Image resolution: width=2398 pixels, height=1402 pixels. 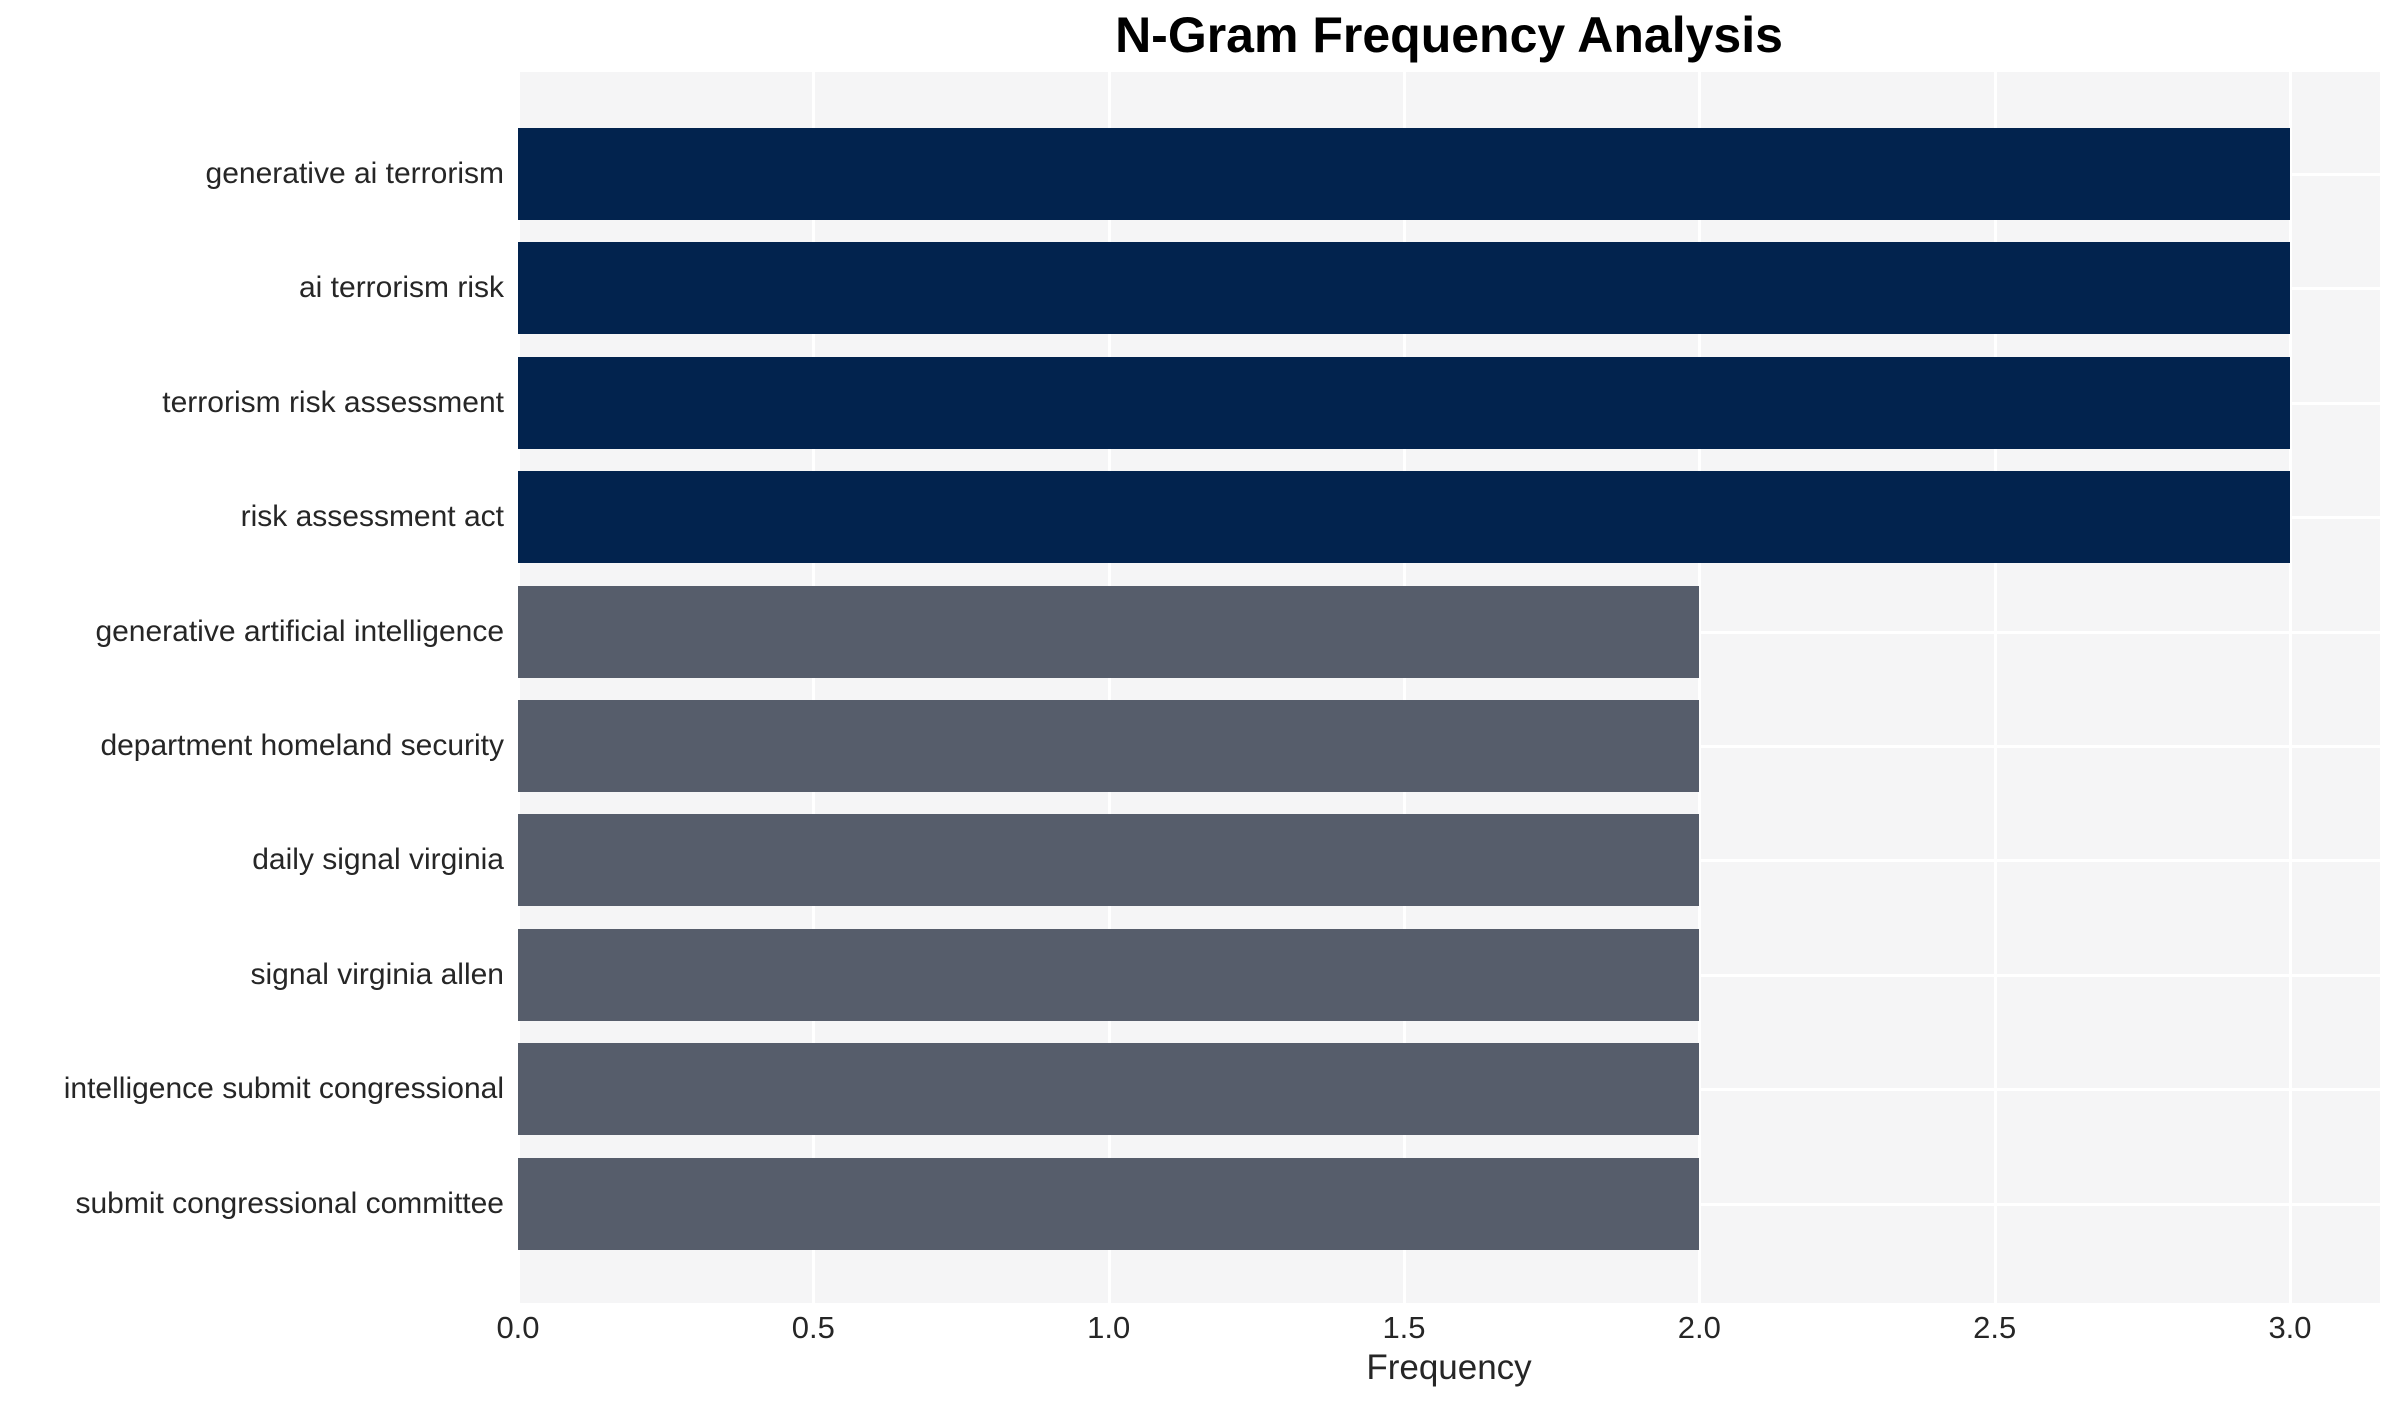 I want to click on category-label: generative artificial intelligence, so click(x=299, y=631).